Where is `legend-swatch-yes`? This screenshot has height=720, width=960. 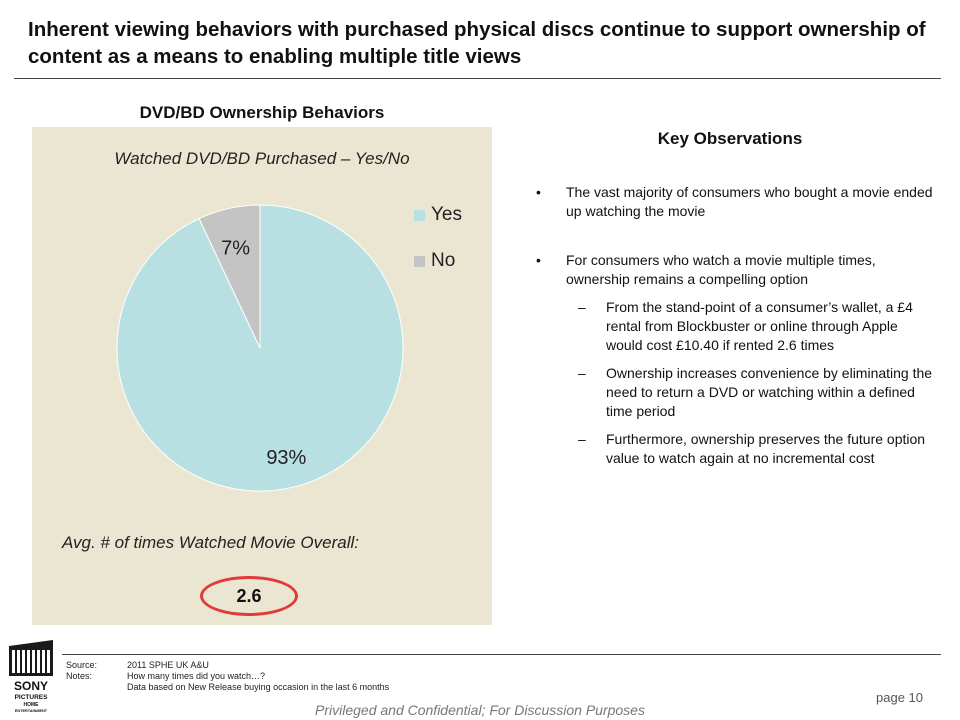
legend-swatch-yes is located at coordinates (419, 215).